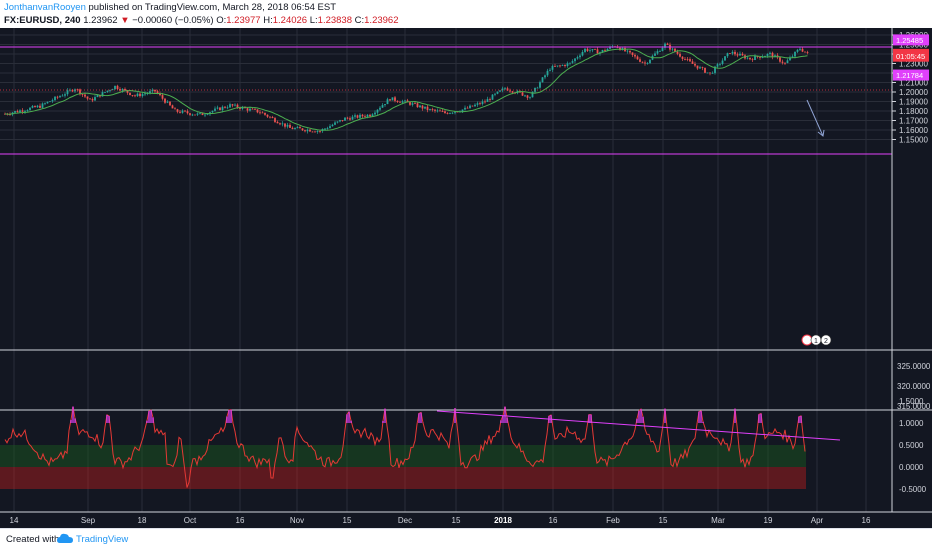  I want to click on symbol-label: FX:EURUSD, 240, so click(42, 20).